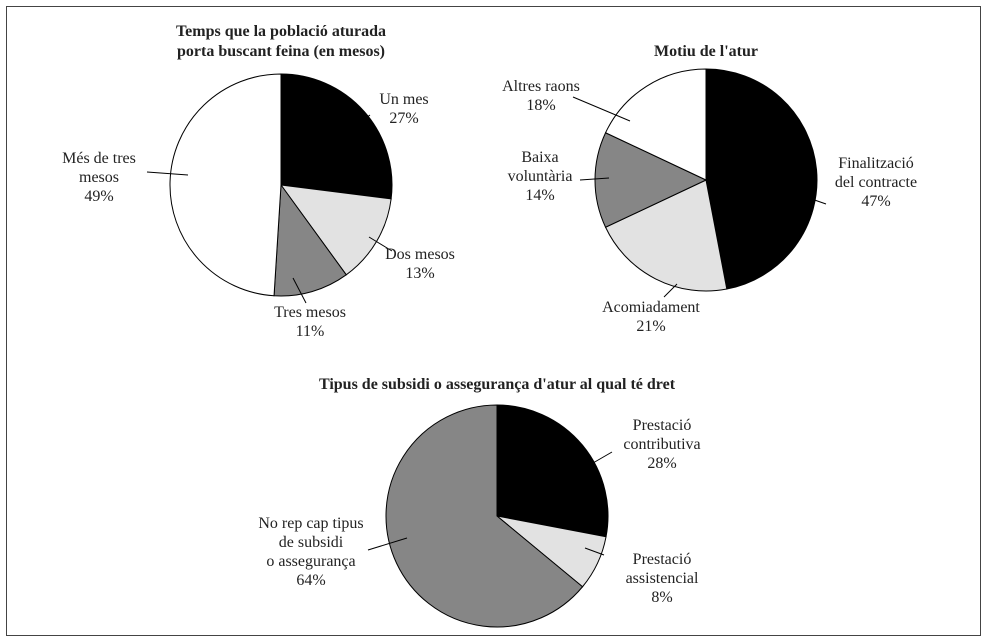 Image resolution: width=989 pixels, height=644 pixels. I want to click on slice-value: 8%, so click(661, 597).